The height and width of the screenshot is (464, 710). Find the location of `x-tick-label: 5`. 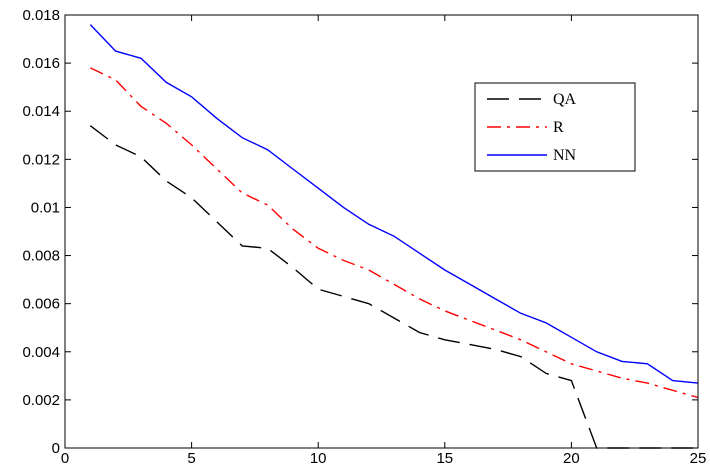

x-tick-label: 5 is located at coordinates (191, 457).